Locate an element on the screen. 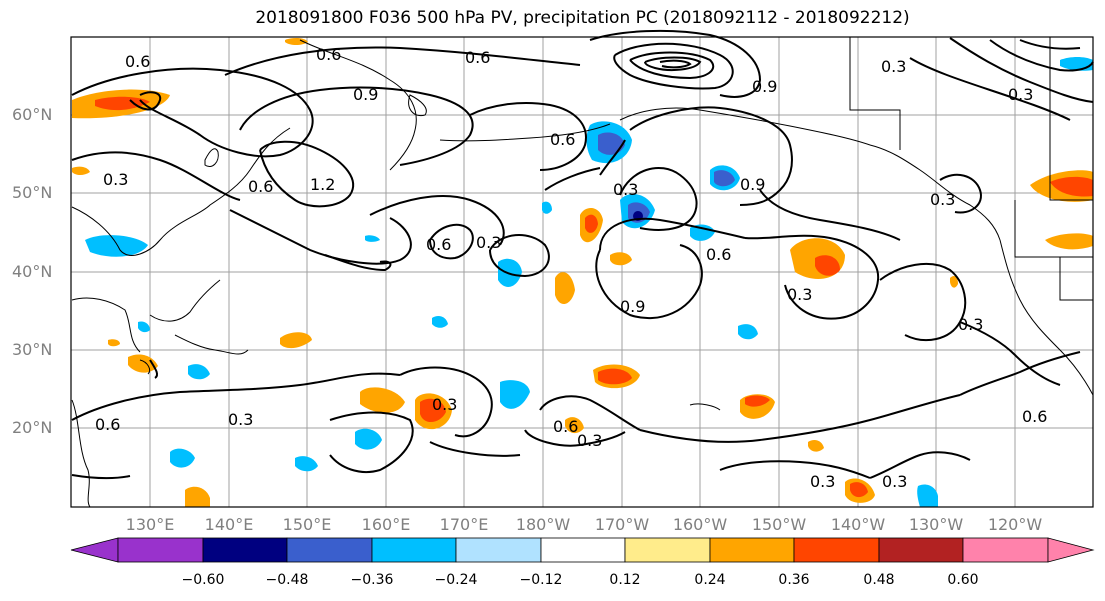  colorbar-tick: −0.36 is located at coordinates (372, 580).